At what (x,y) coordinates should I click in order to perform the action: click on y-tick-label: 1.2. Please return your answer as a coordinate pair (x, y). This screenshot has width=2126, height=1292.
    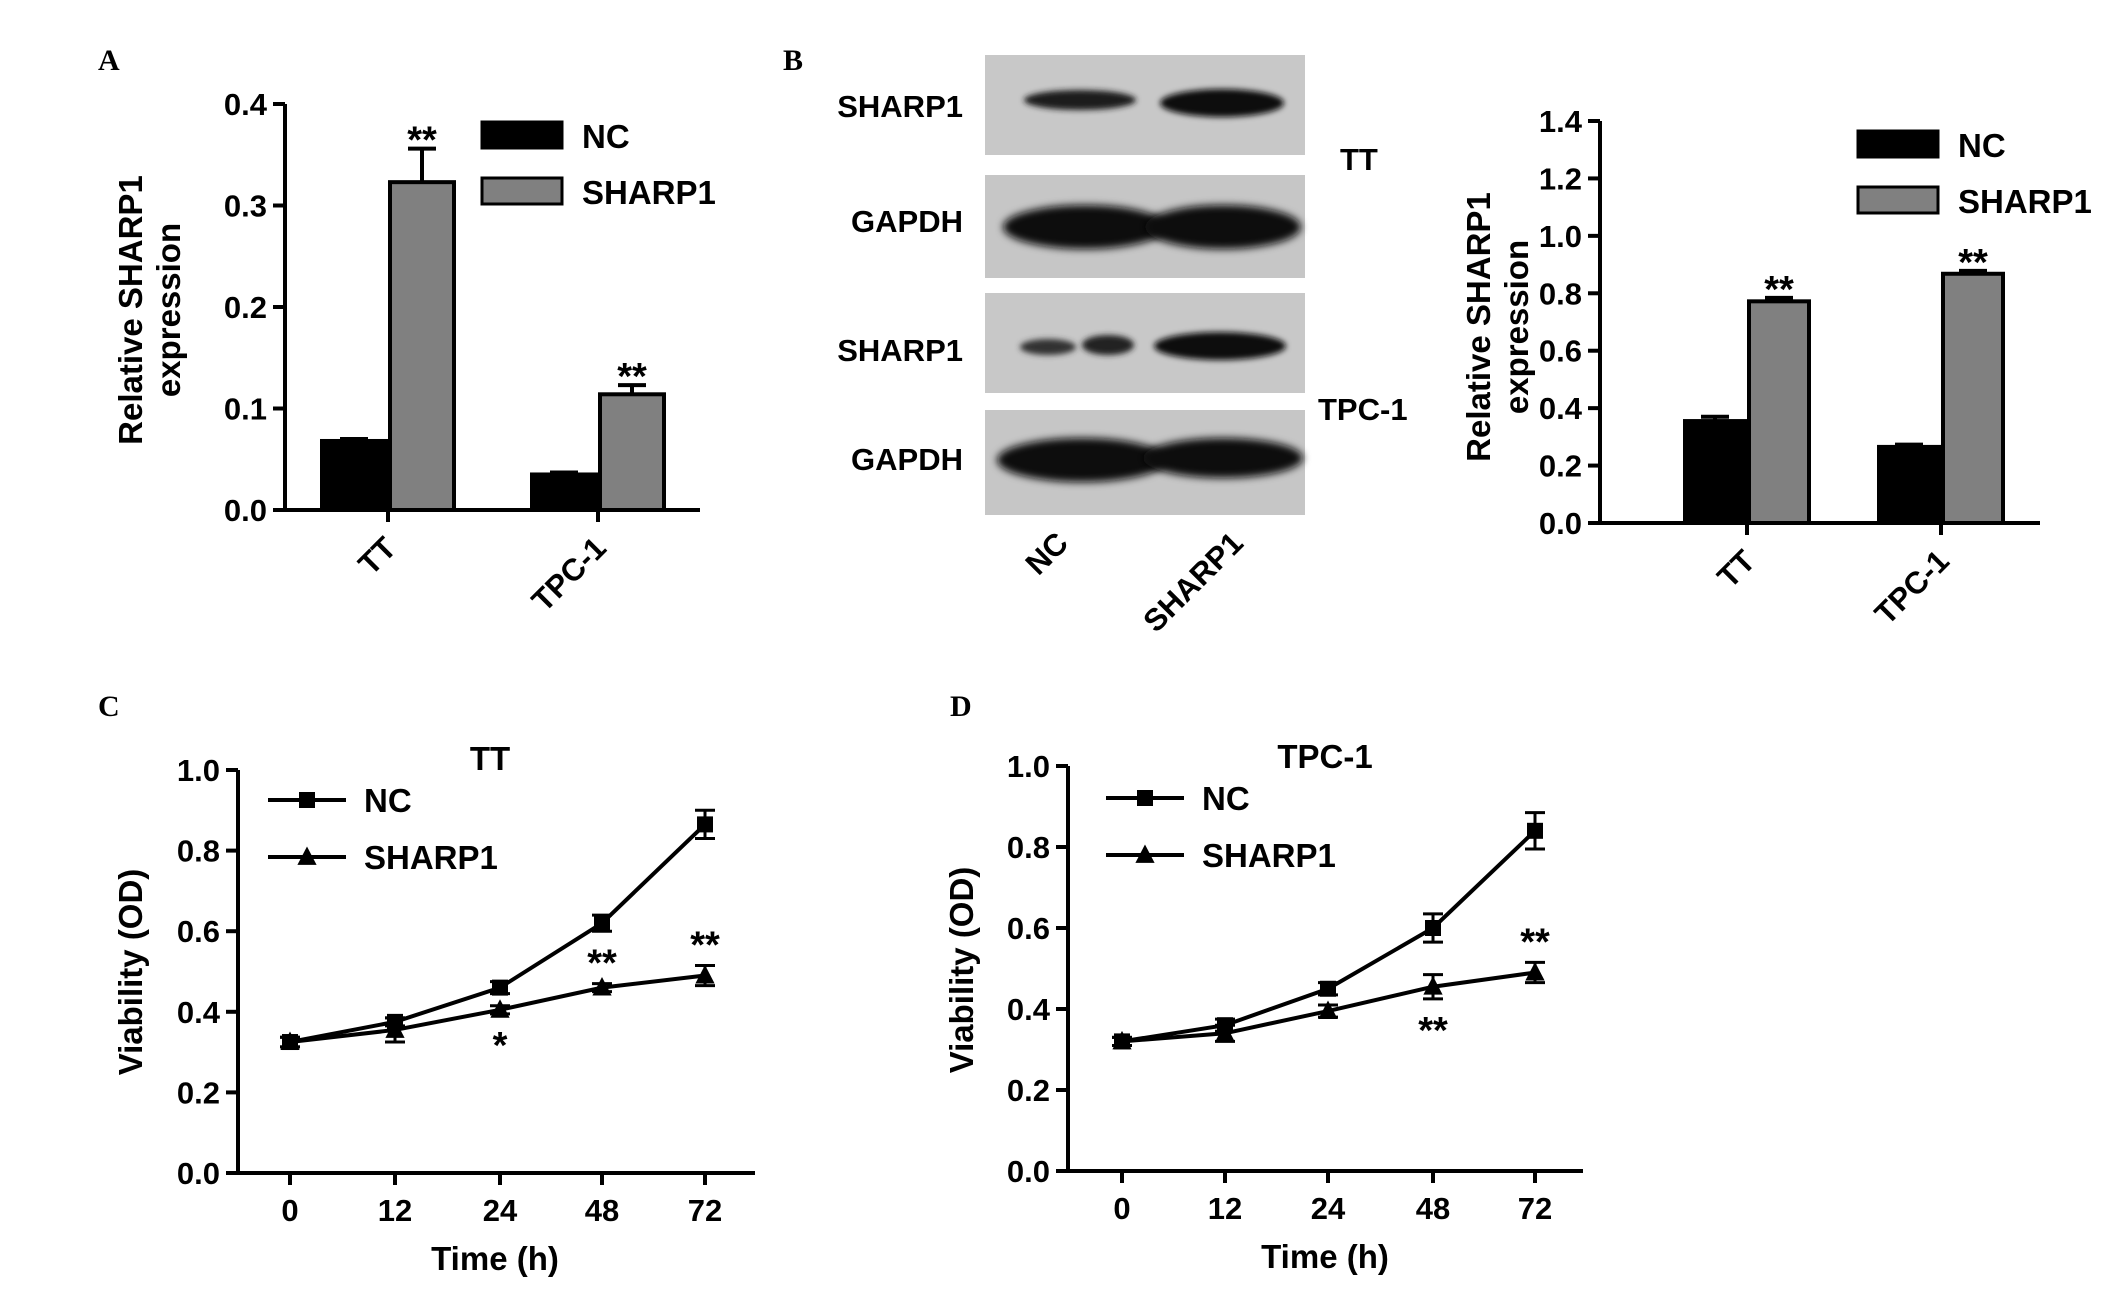
    Looking at the image, I should click on (1560, 178).